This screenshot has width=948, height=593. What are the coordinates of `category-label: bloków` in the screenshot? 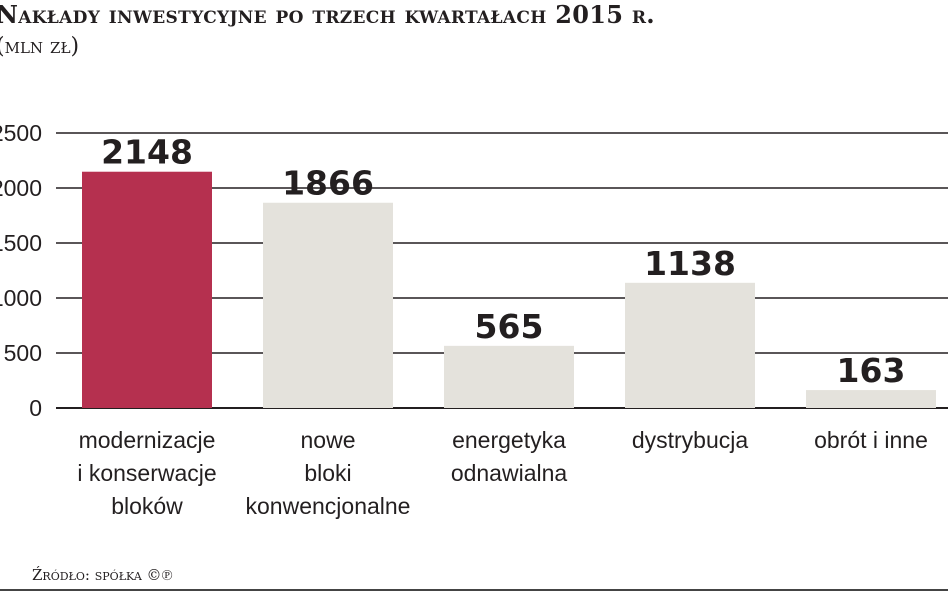 It's located at (147, 506).